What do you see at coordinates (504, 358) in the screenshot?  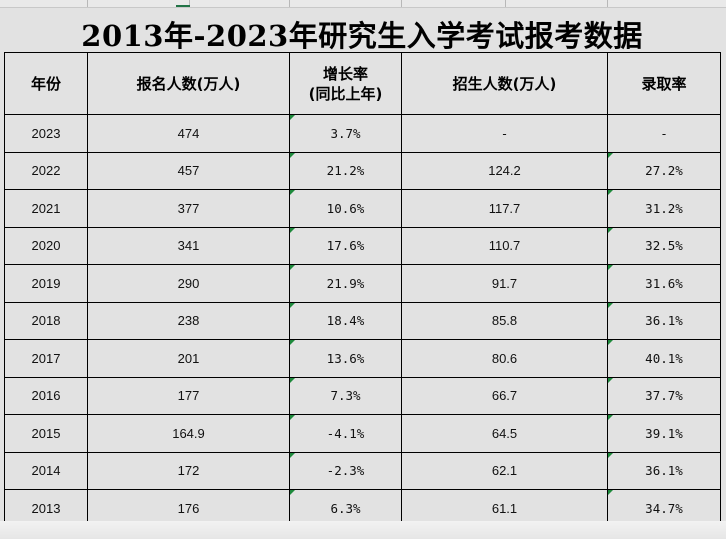 I see `cell-enrolled: 80.6` at bounding box center [504, 358].